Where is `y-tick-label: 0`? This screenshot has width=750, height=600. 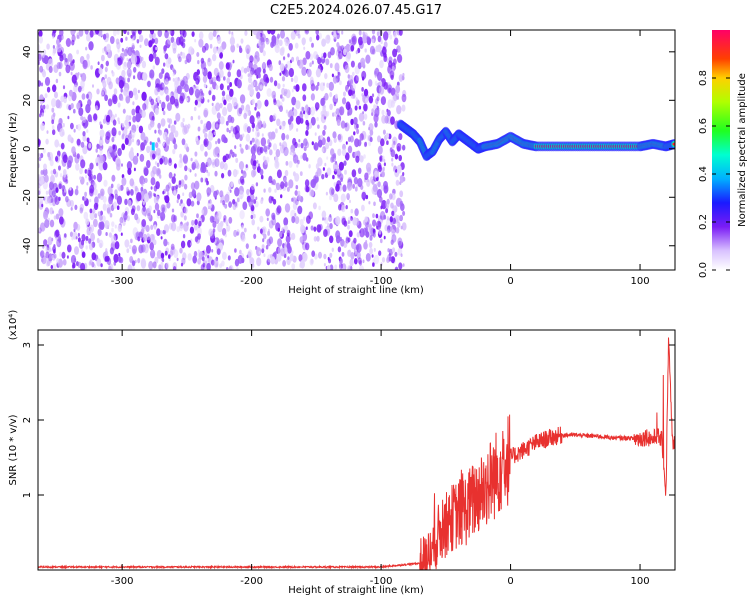
y-tick-label: 0 is located at coordinates (27, 149).